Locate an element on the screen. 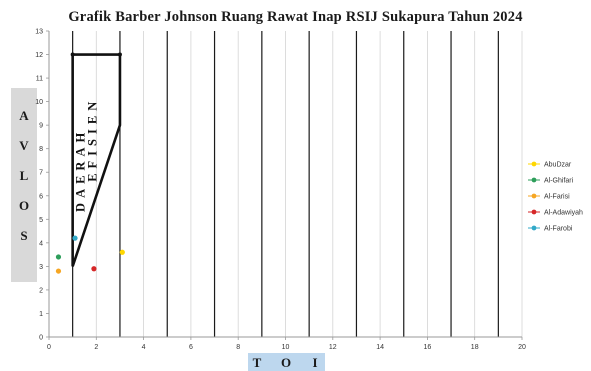 The width and height of the screenshot is (591, 371). data-points is located at coordinates (90, 254).